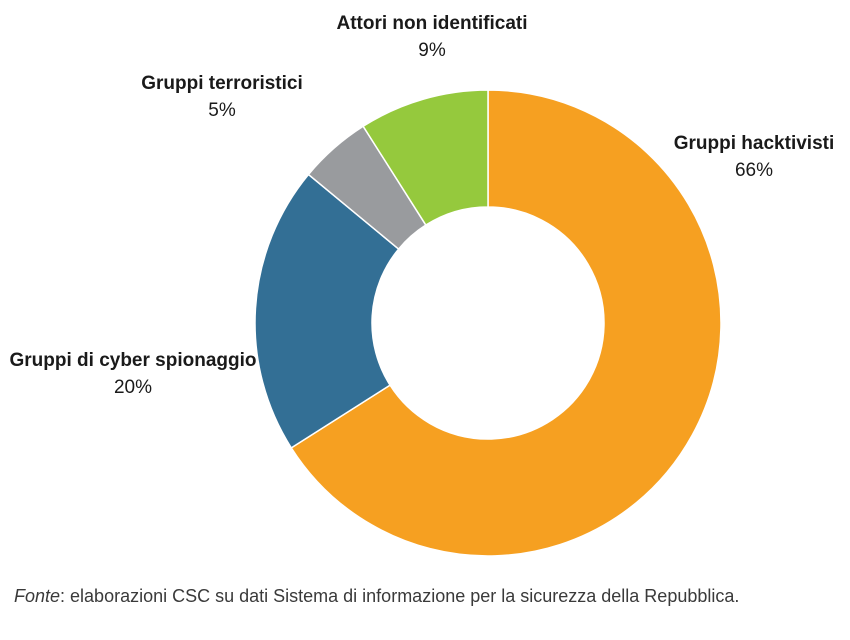 This screenshot has width=850, height=640. What do you see at coordinates (754, 170) in the screenshot?
I see `slice-label-value: 66%` at bounding box center [754, 170].